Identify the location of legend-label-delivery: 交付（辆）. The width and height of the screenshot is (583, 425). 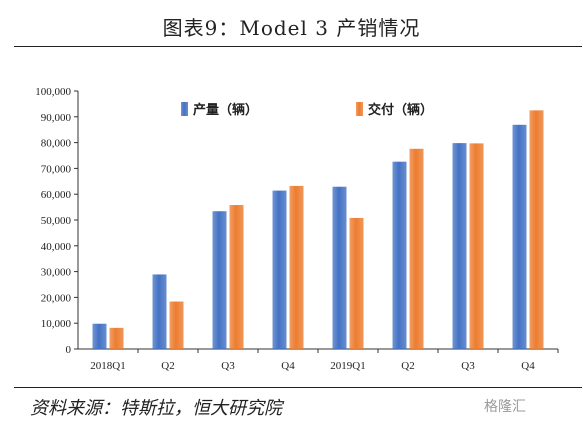
(400, 110).